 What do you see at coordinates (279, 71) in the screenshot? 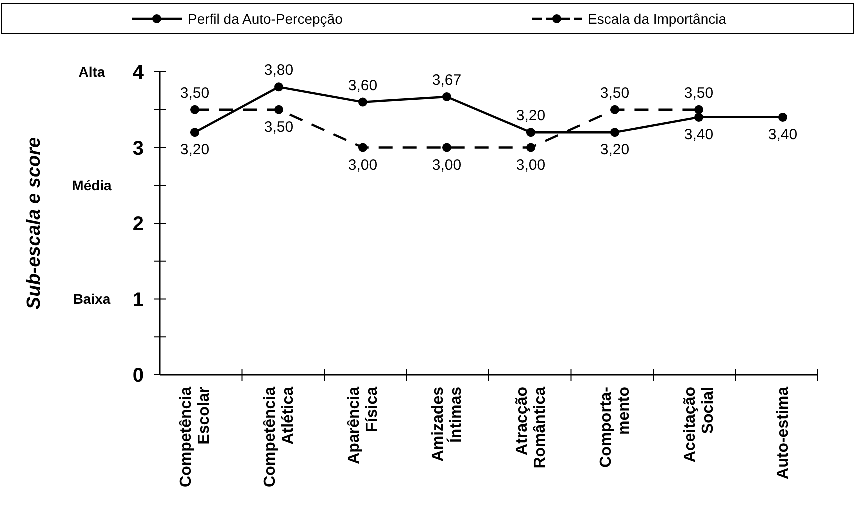
I see `data-label: 3,80` at bounding box center [279, 71].